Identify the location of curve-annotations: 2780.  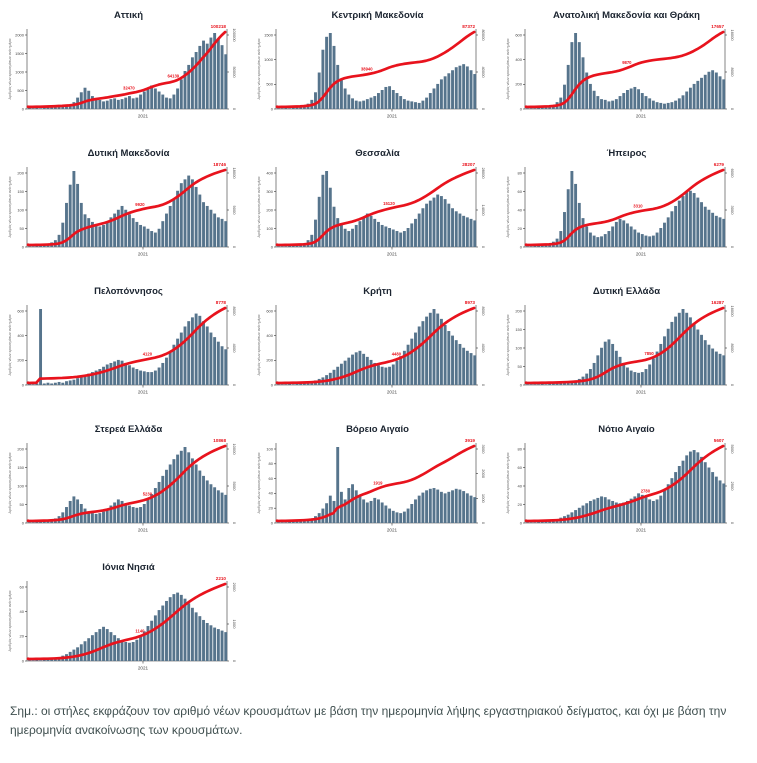
(646, 491).